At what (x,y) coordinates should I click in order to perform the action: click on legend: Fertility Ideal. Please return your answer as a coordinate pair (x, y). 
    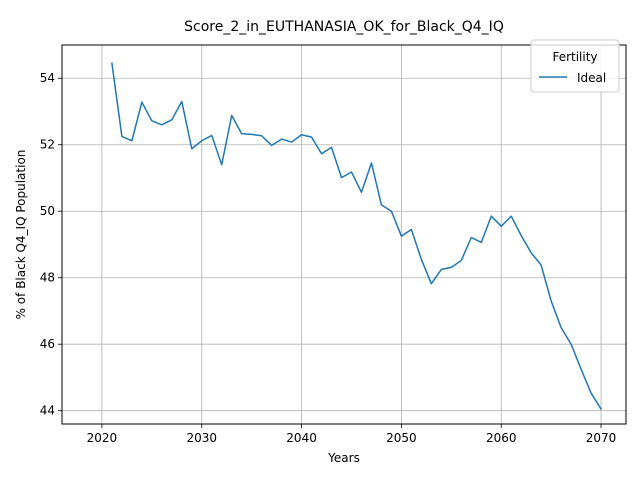
    Looking at the image, I should click on (575, 66).